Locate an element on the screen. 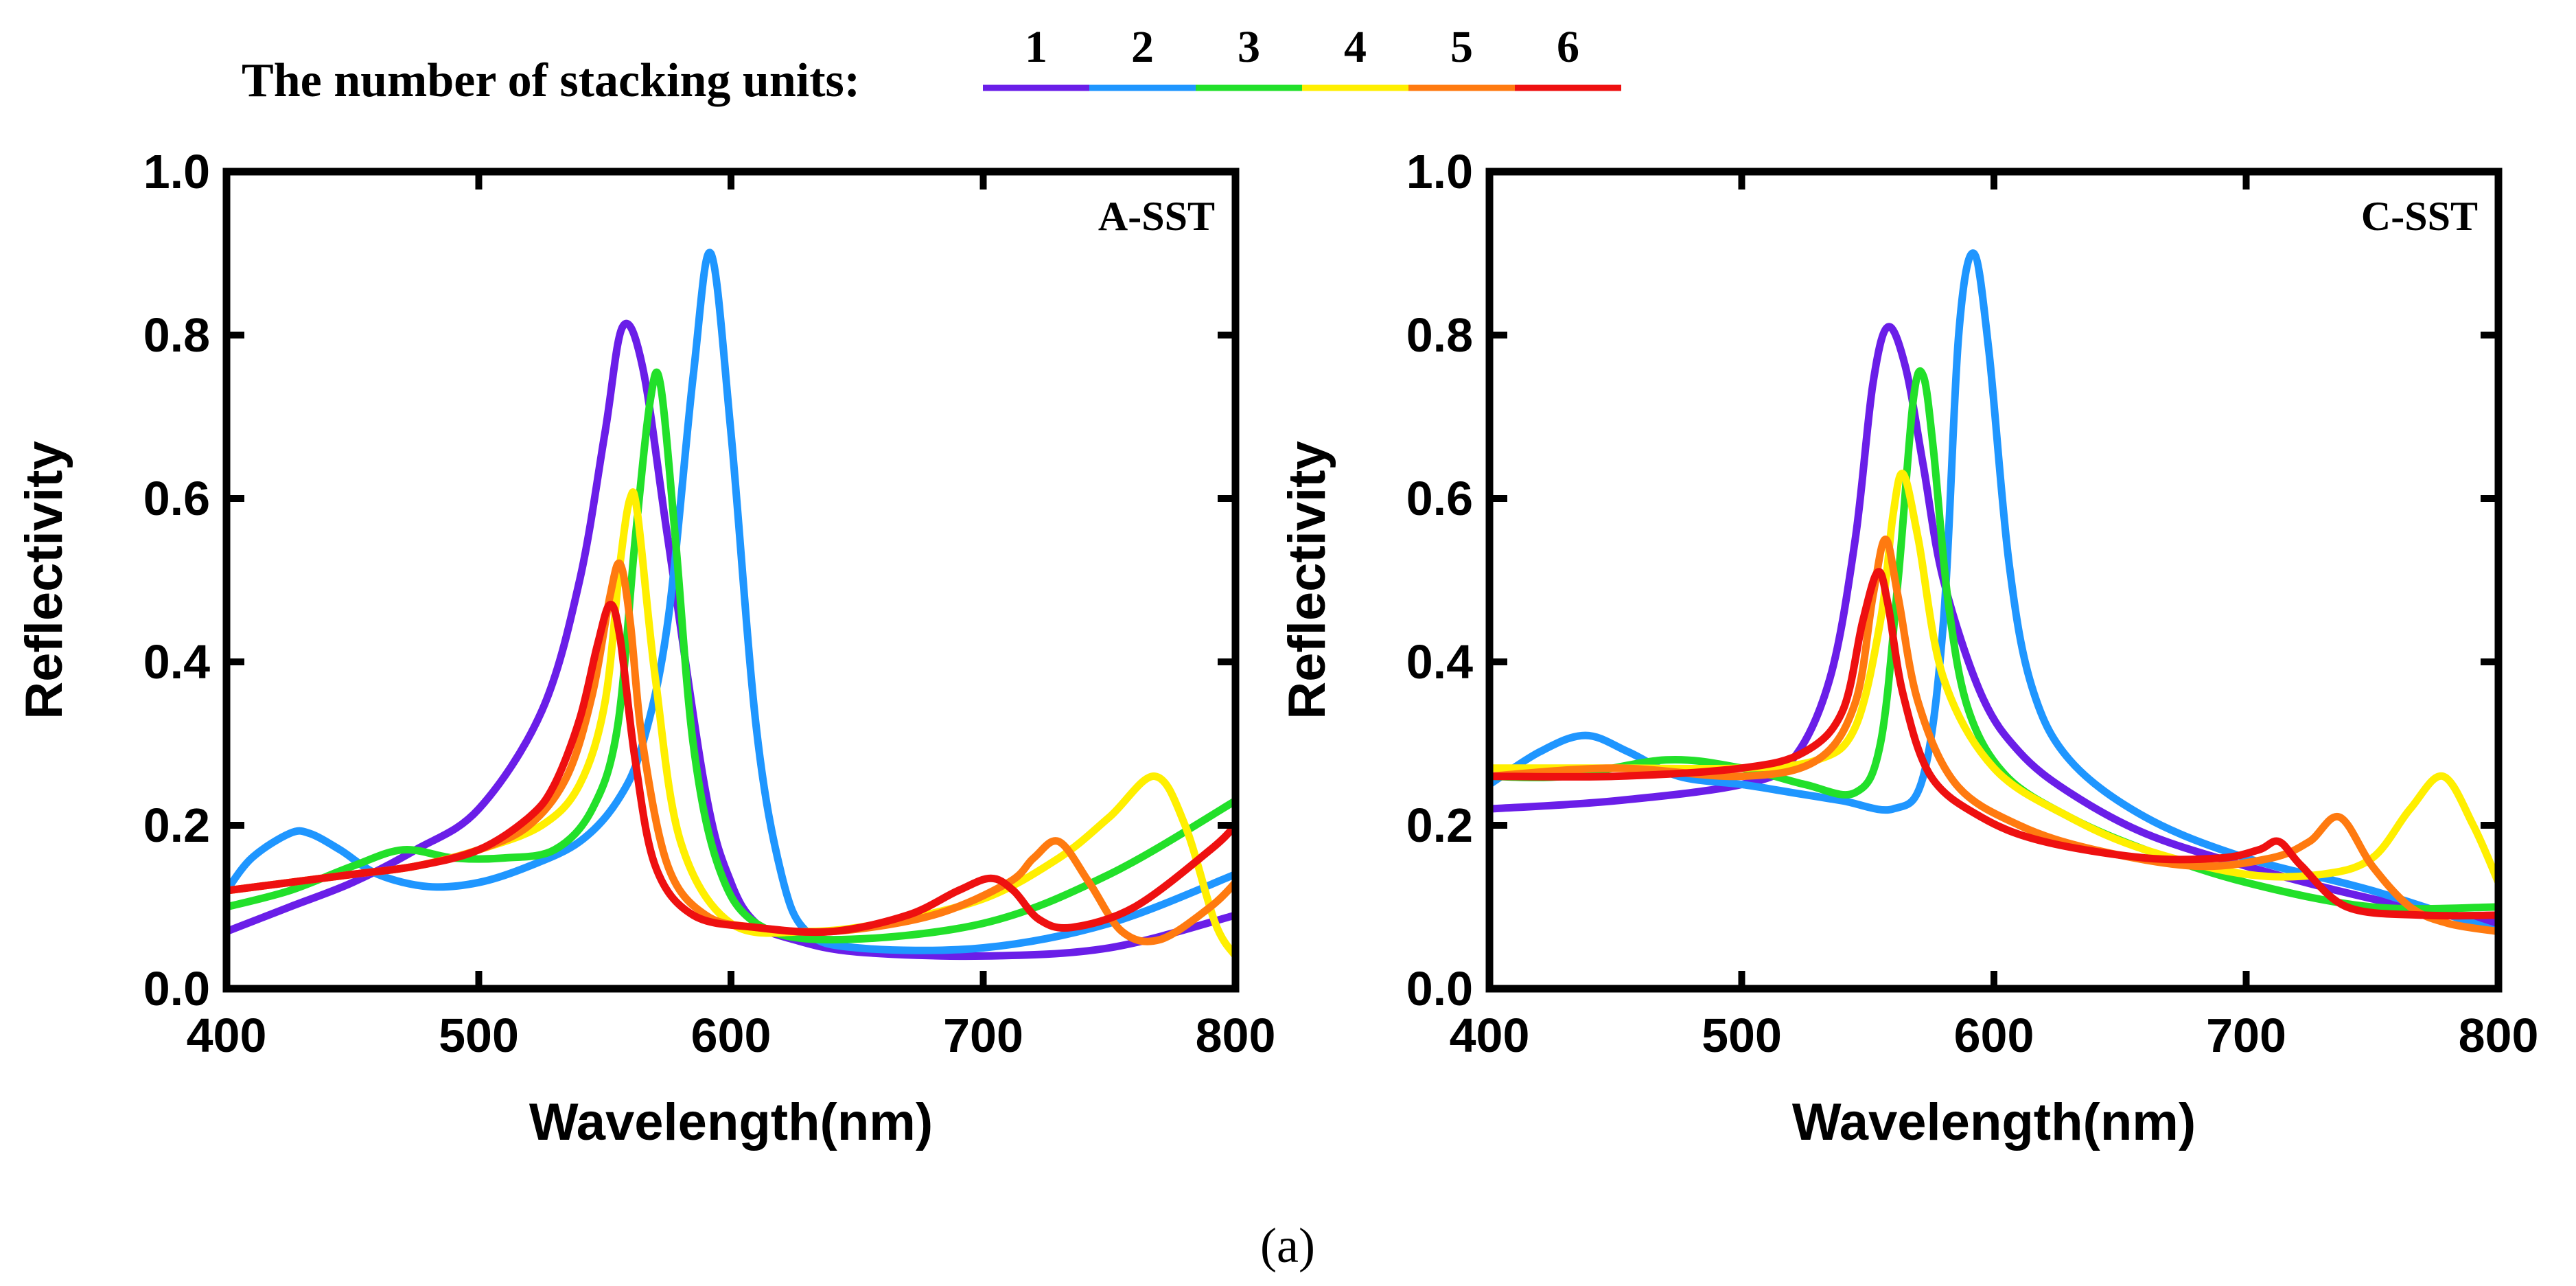 This screenshot has width=2576, height=1286. figure-label: (a) is located at coordinates (1287, 1245).